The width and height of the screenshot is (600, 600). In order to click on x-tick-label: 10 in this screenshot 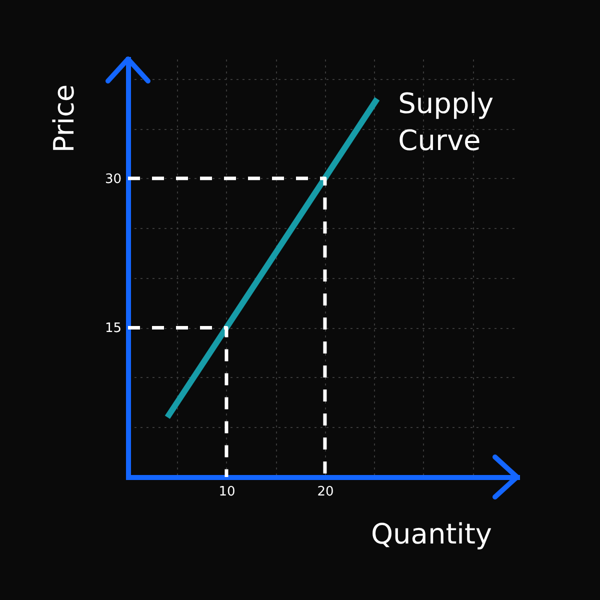, I will do `click(227, 492)`.